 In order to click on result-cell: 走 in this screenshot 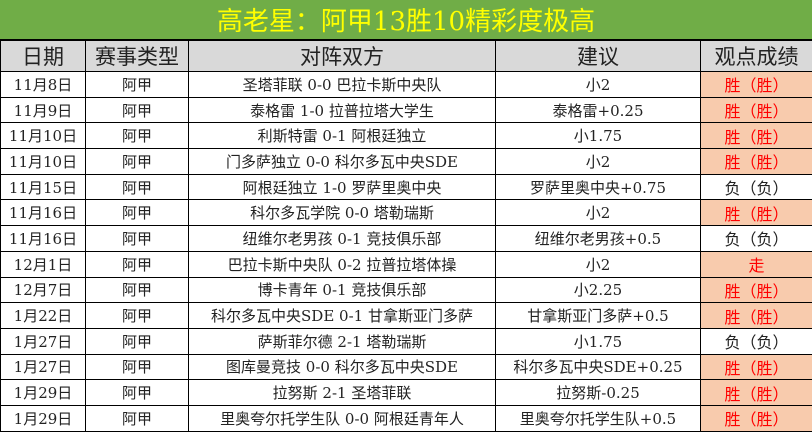, I will do `click(756, 264)`.